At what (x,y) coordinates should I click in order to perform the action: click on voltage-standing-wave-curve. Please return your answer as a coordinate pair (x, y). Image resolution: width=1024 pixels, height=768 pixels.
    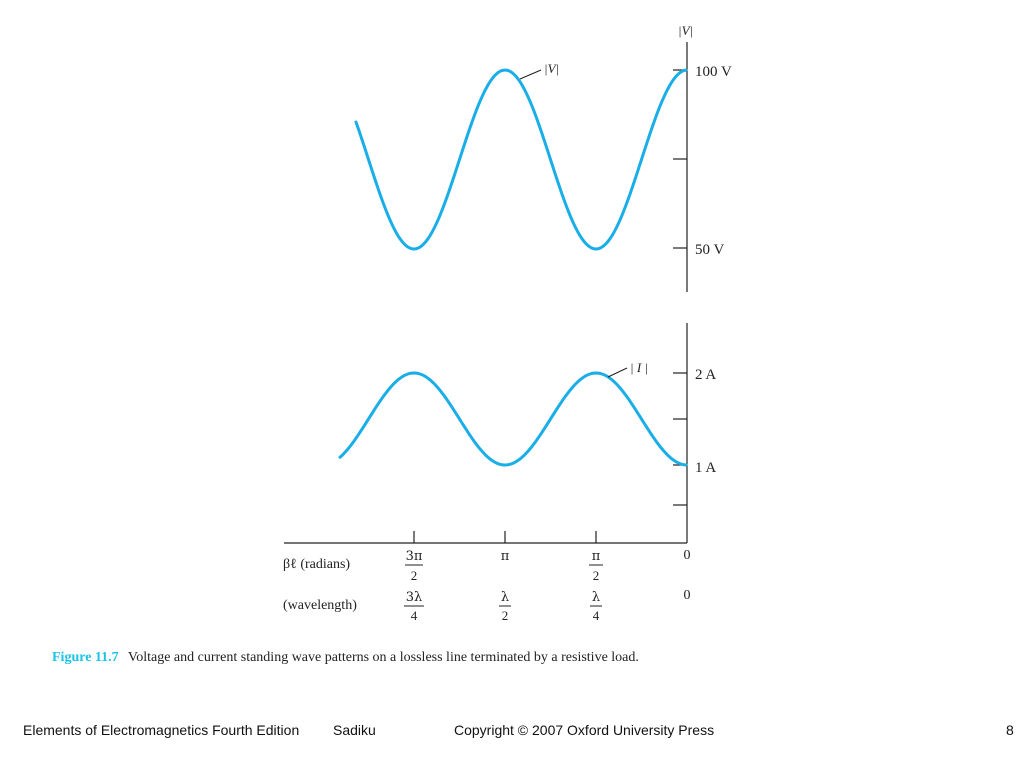
    Looking at the image, I should click on (521, 159).